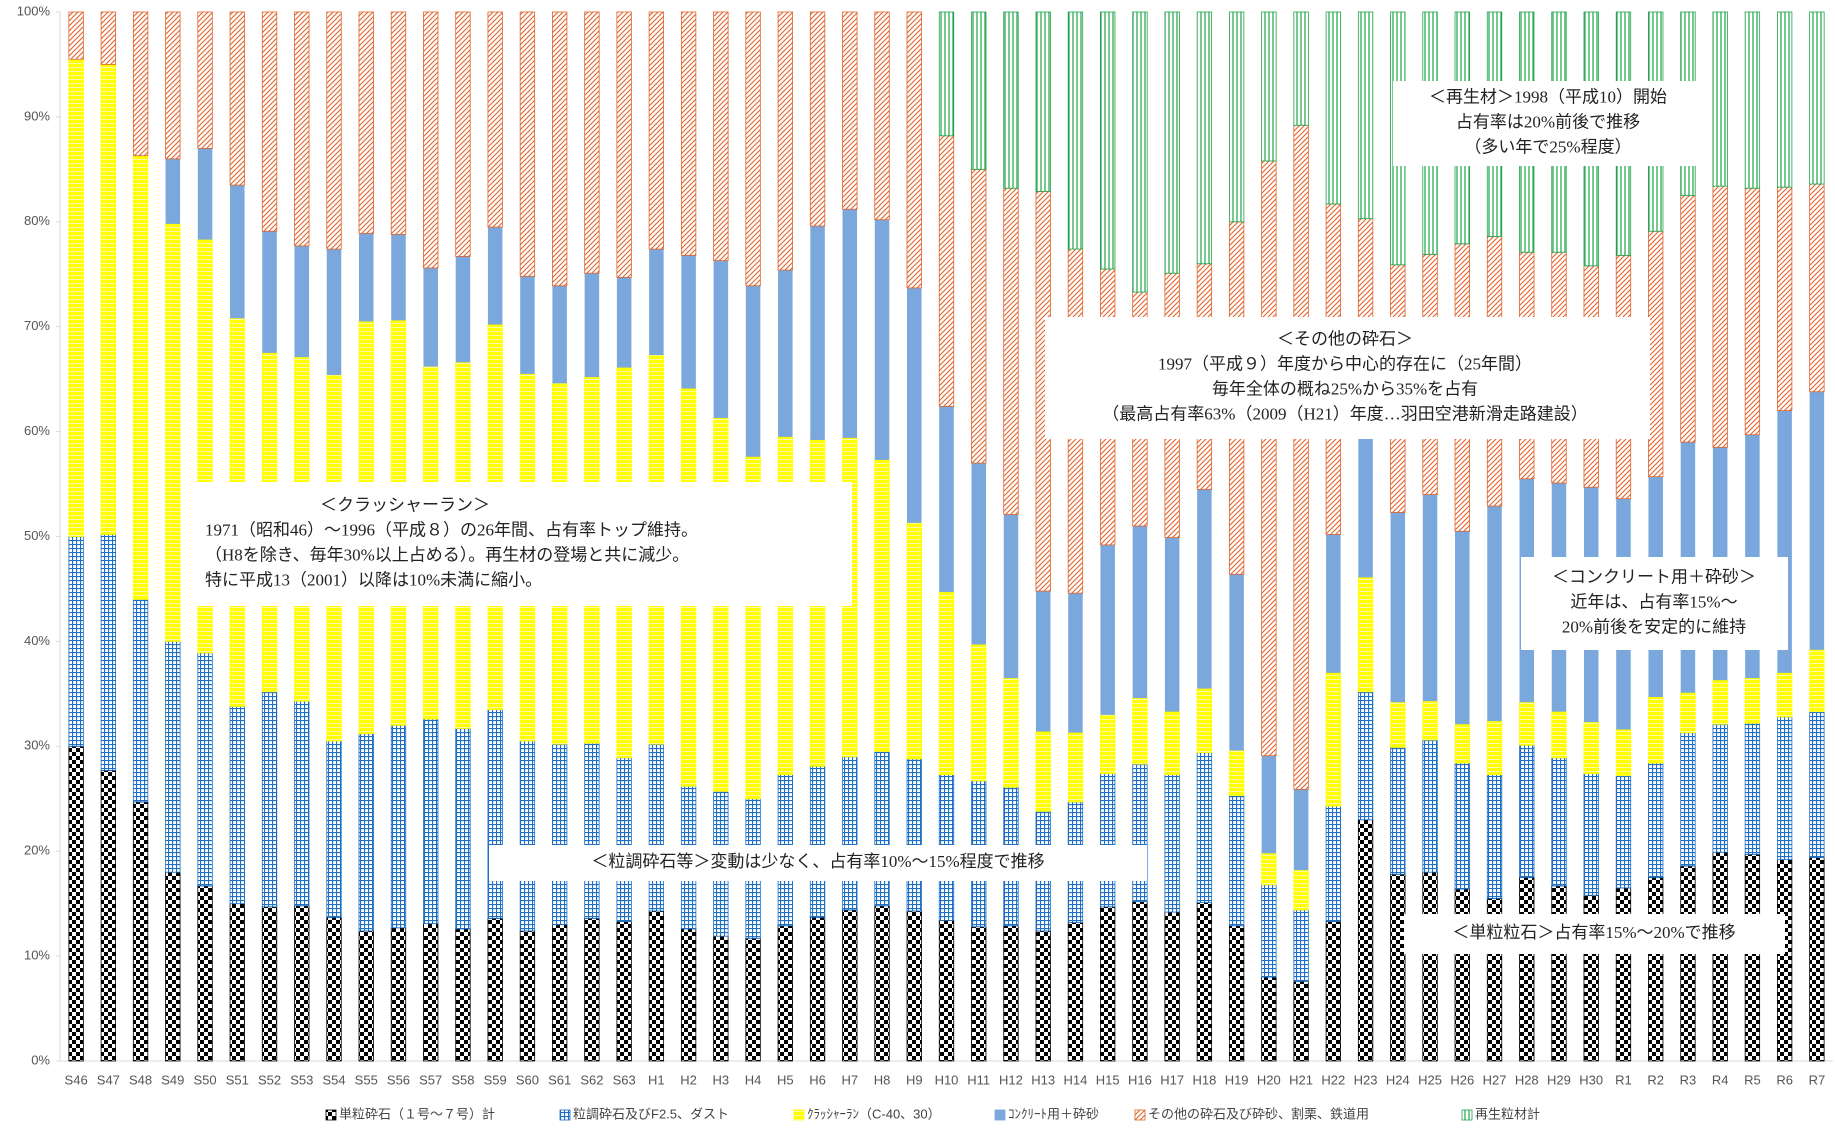 The height and width of the screenshot is (1135, 1835). Describe the element at coordinates (1507, 1113) in the screenshot. I see `legend-label: 再生粒材計` at that location.